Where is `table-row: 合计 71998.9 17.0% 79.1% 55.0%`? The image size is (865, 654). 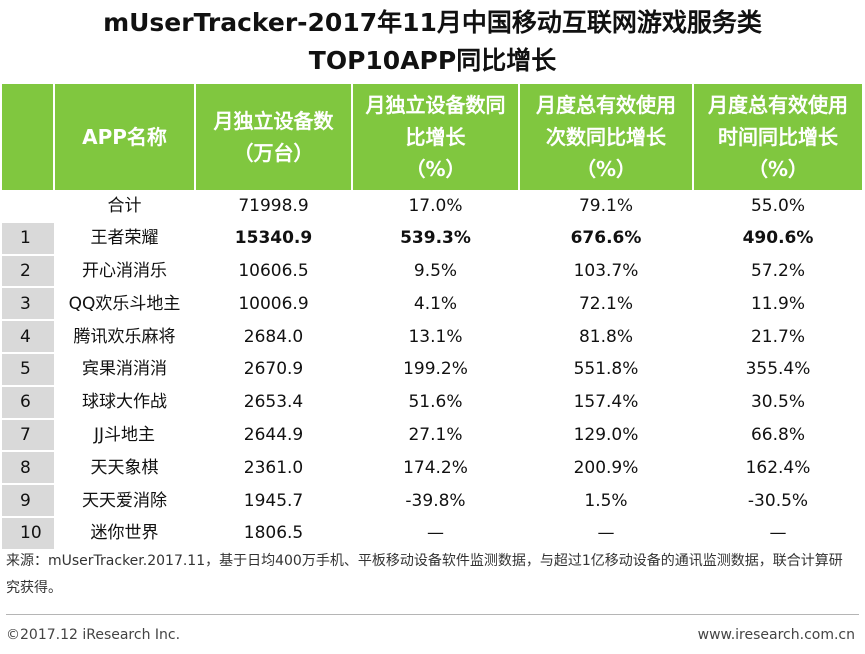 table-row: 合计 71998.9 17.0% 79.1% 55.0% is located at coordinates (432, 206).